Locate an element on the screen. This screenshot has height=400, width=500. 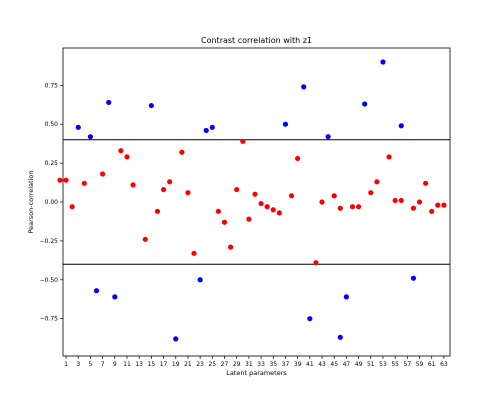
x-tick-label: 49 is located at coordinates (359, 364).